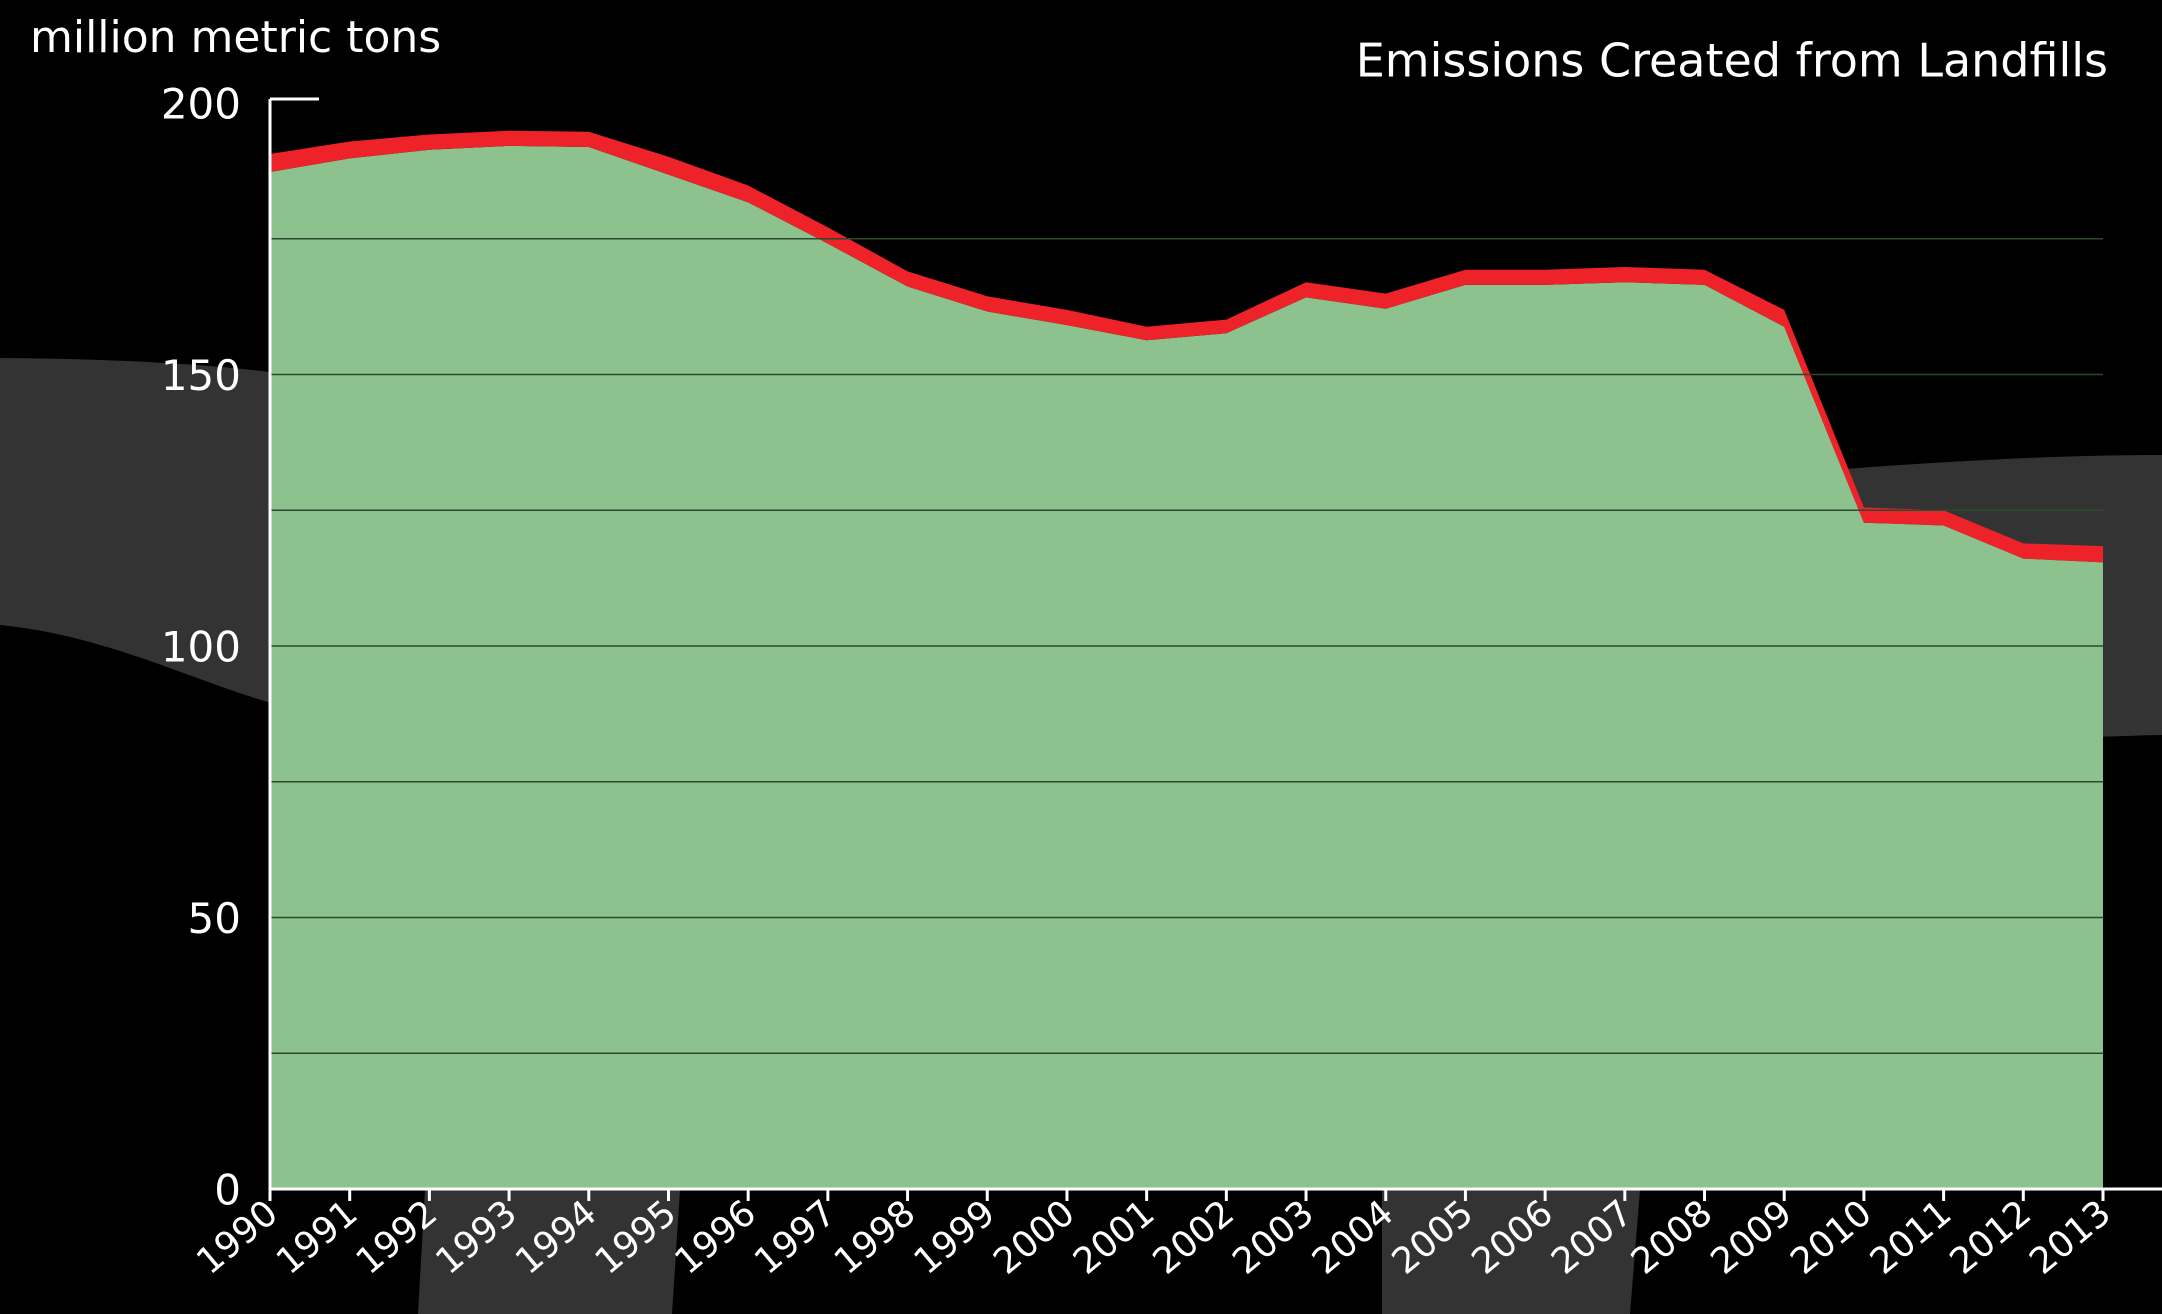 The image size is (2162, 1314). Describe the element at coordinates (214, 918) in the screenshot. I see `y-tick-label: 50` at that location.